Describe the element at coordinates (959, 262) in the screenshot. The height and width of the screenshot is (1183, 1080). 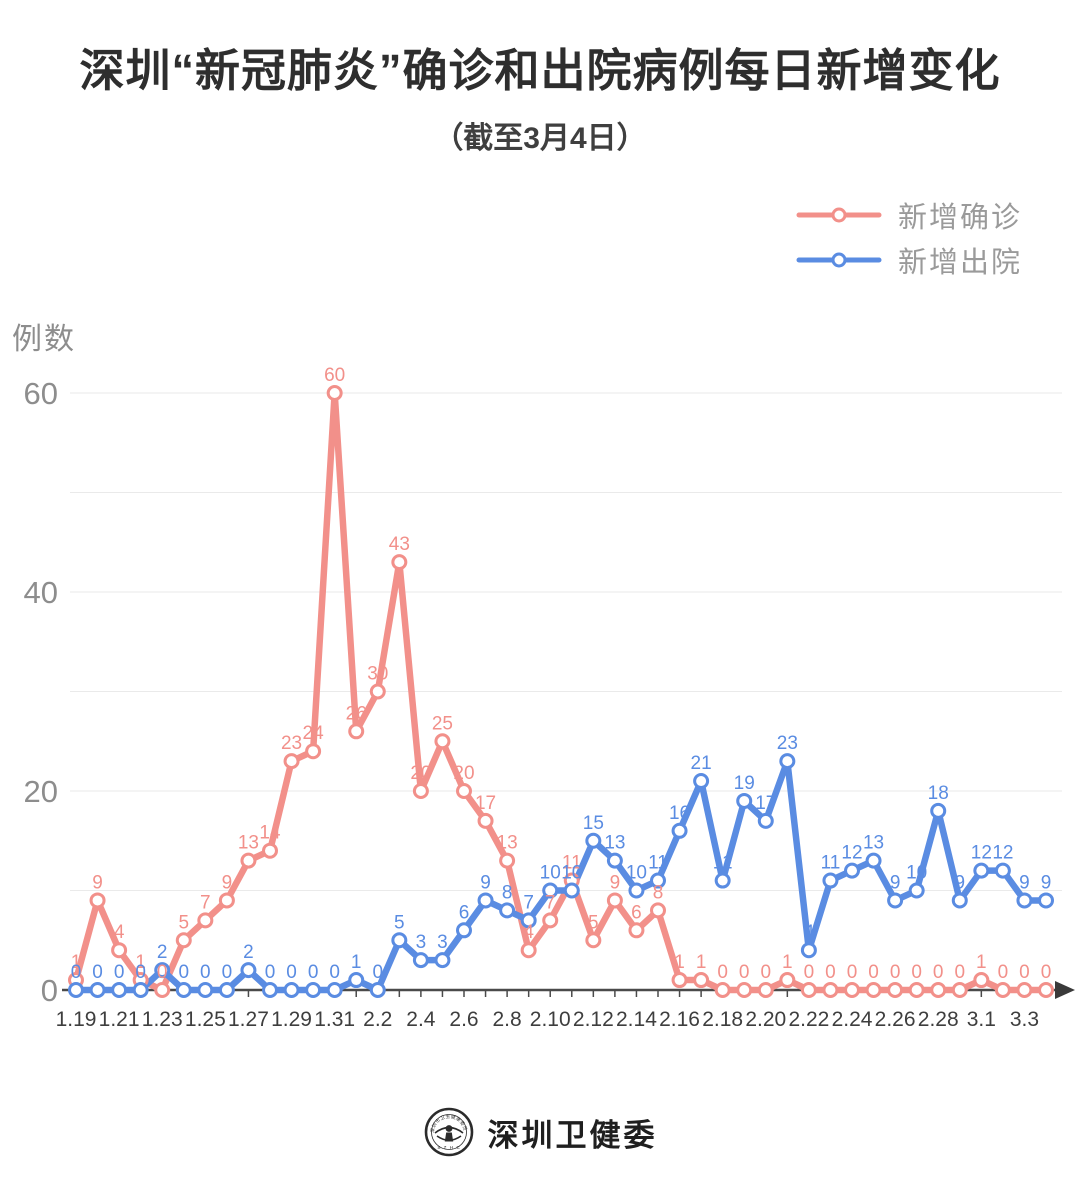
I see `legend-label-discharged: 新增出院` at that location.